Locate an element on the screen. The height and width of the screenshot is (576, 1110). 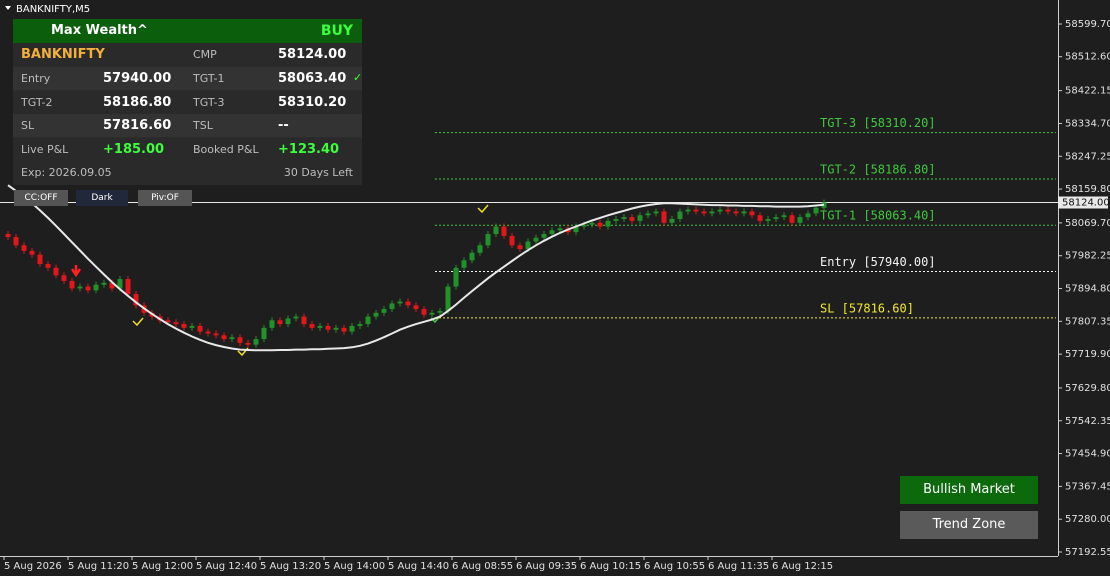
panel-value: 58310.20 is located at coordinates (312, 102).